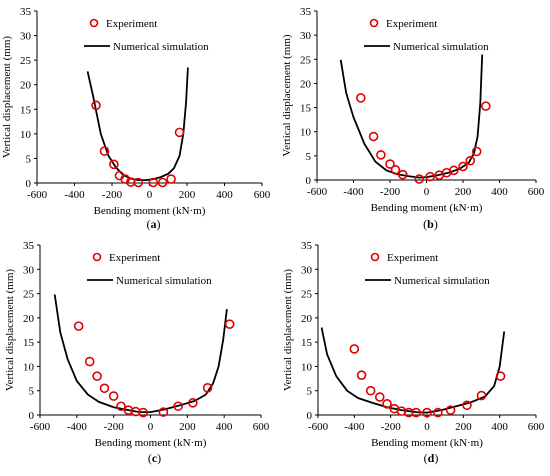 The height and width of the screenshot is (476, 550). I want to click on panel-caption: (b), so click(430, 224).